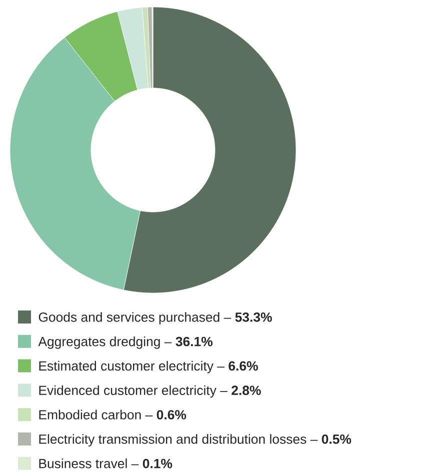 This screenshot has height=475, width=433. What do you see at coordinates (195, 440) in the screenshot?
I see `legend-label: Electricity transmission and distribution losses – 0.5%` at bounding box center [195, 440].